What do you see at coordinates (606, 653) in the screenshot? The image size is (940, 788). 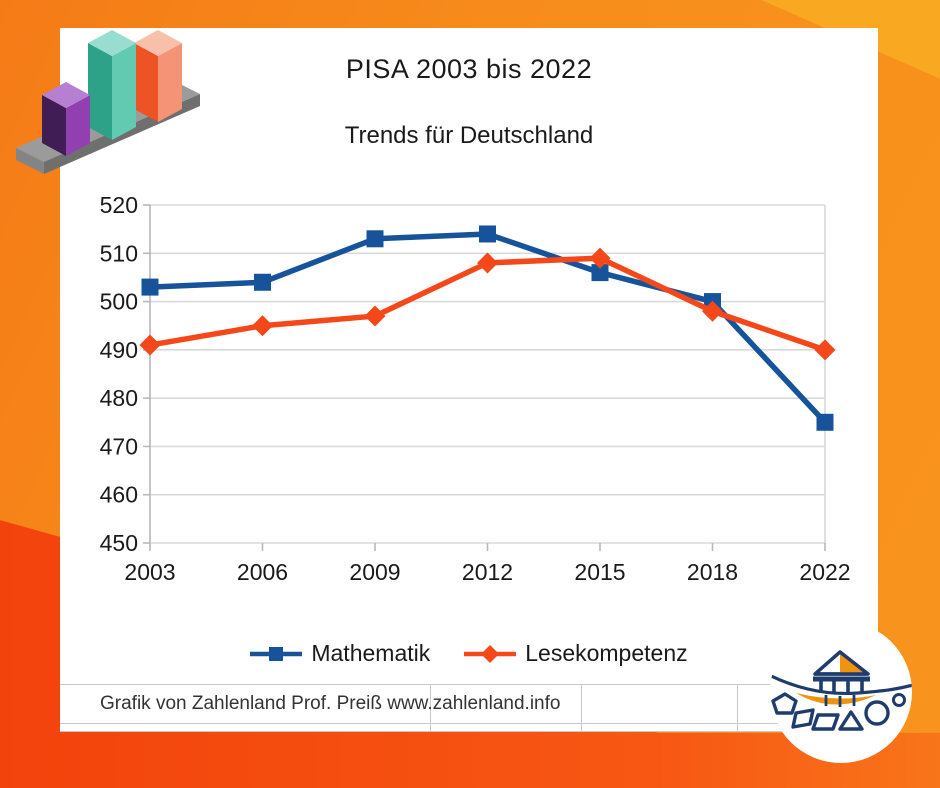 I see `legend-label: Lesekompetenz` at bounding box center [606, 653].